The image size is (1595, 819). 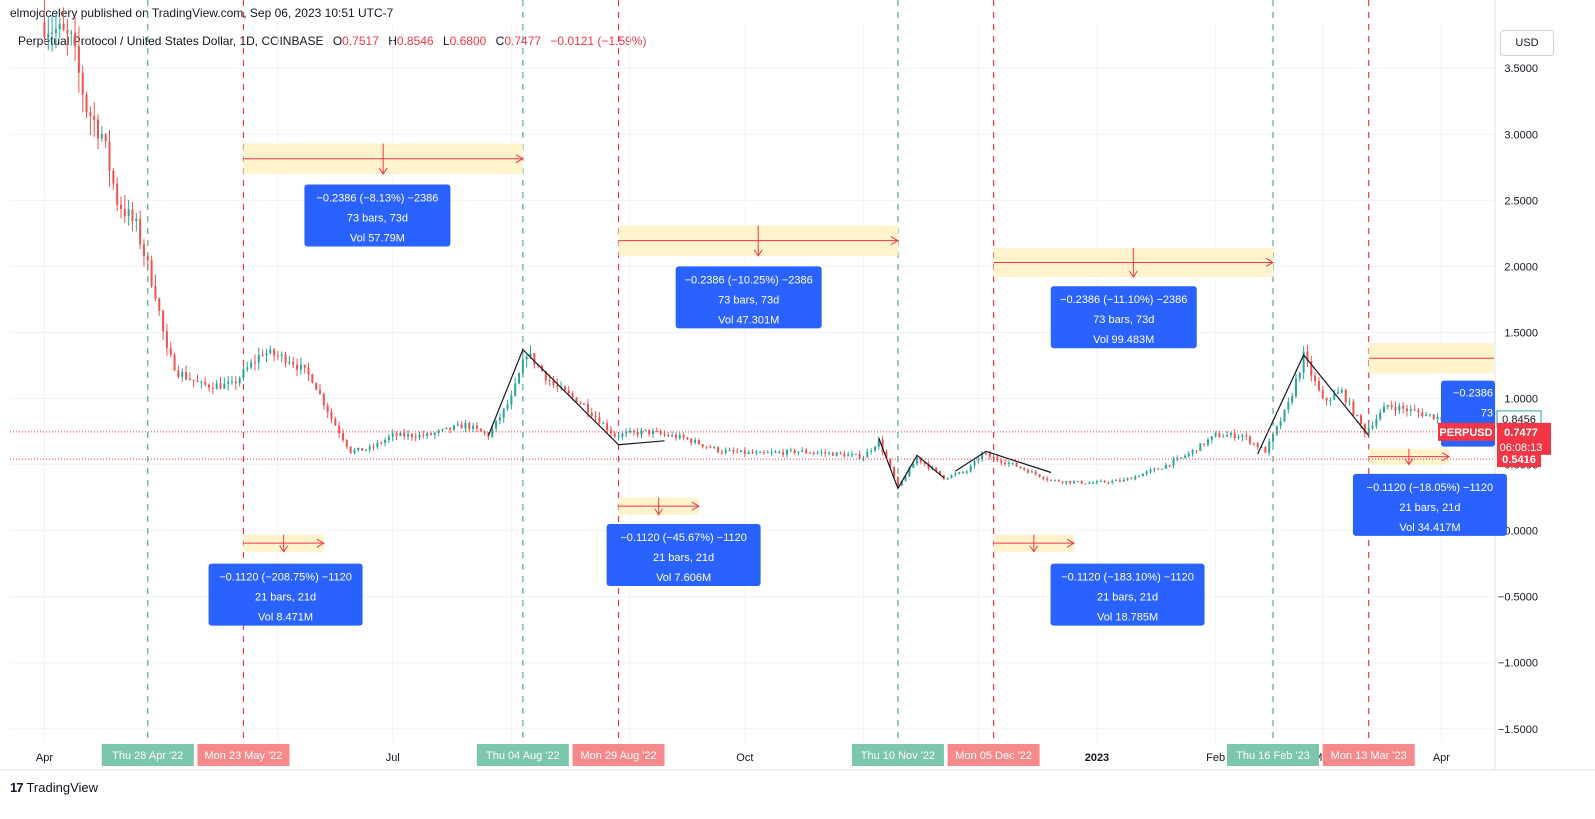 I want to click on date-tag-text: Thu 16 Feb '23, so click(x=1273, y=756).